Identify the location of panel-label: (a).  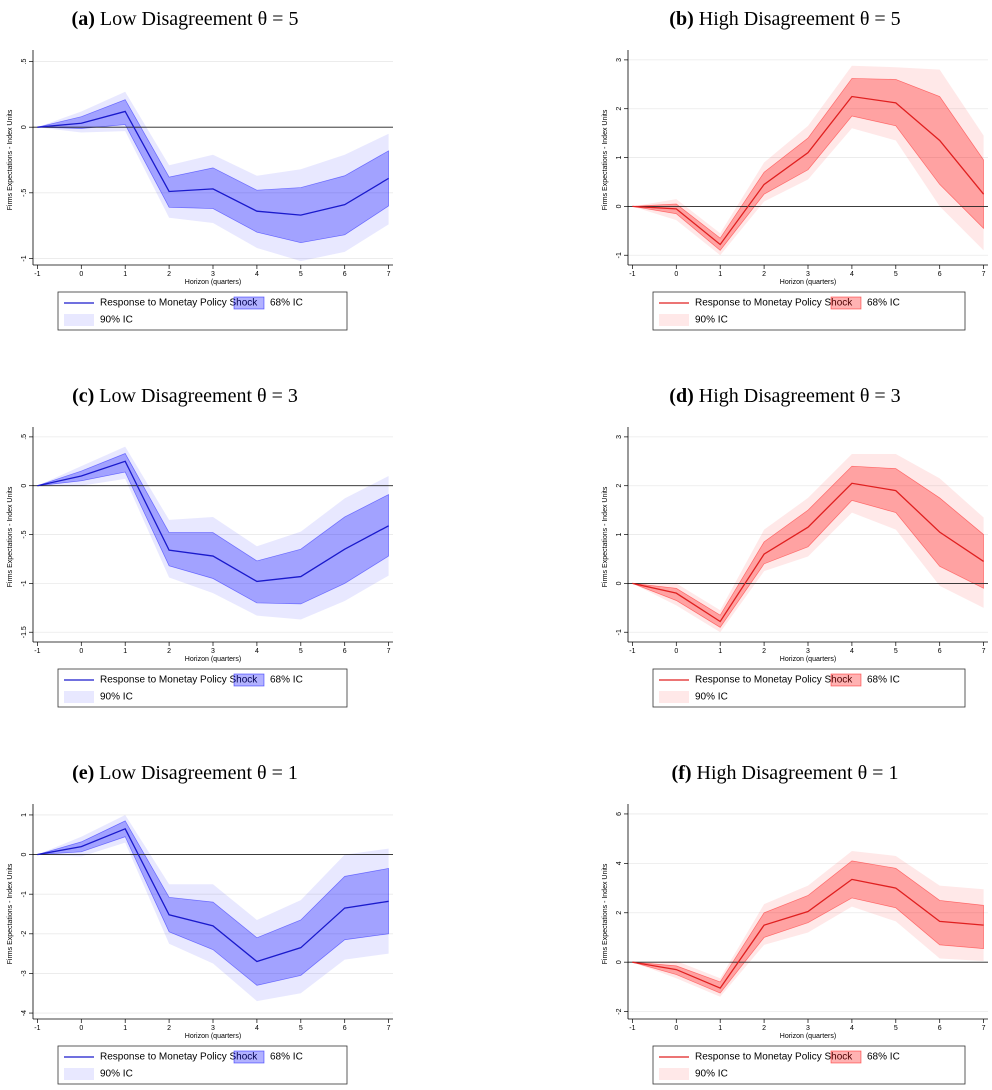
(83, 19).